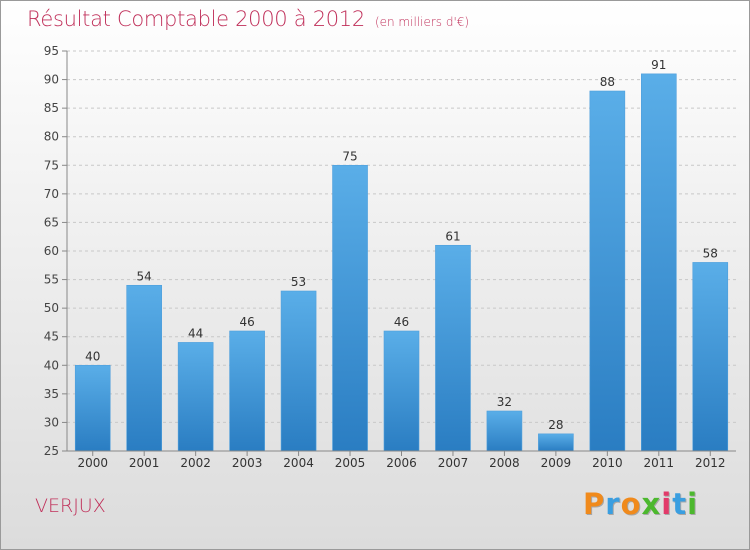  Describe the element at coordinates (452, 236) in the screenshot. I see `data-label: 61` at that location.